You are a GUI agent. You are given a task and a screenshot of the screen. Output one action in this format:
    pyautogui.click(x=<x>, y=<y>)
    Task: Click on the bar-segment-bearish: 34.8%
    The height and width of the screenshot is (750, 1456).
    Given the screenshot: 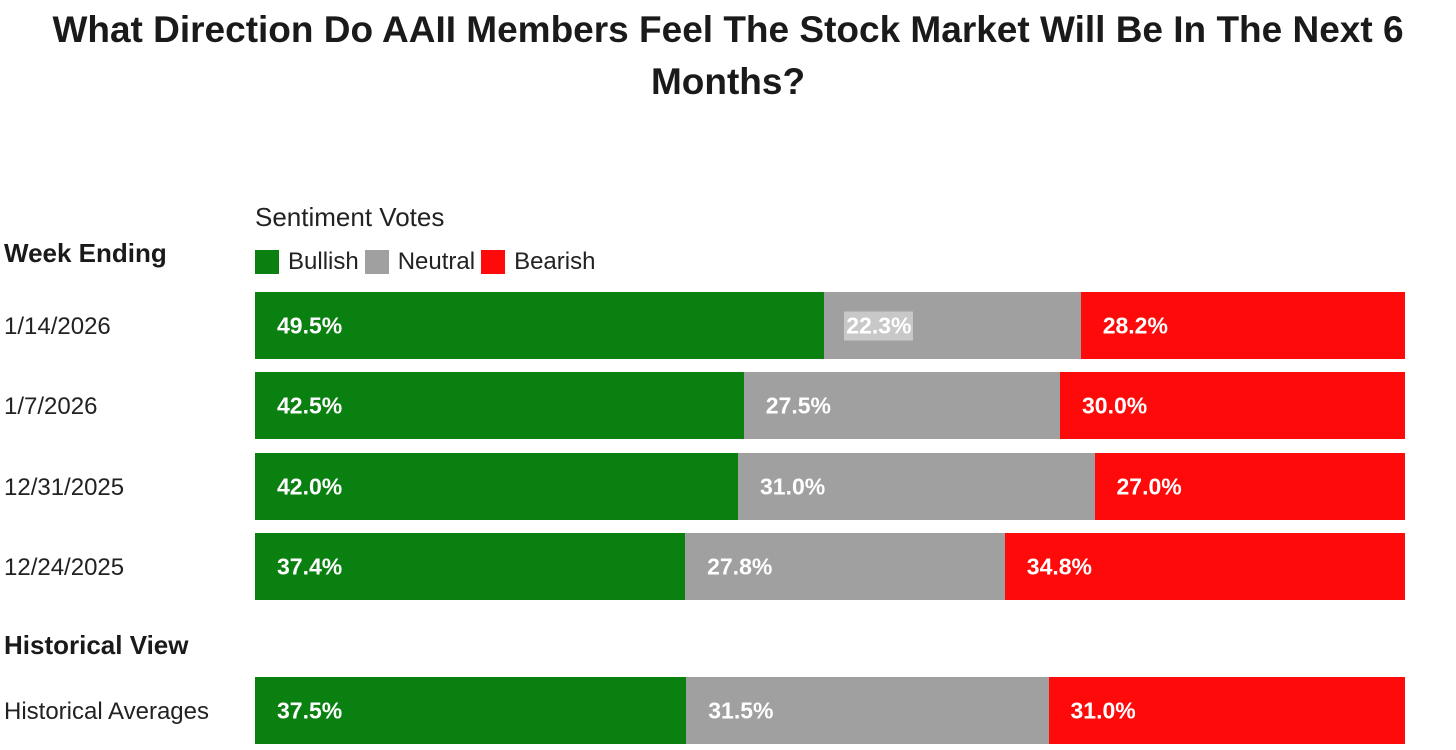 What is the action you would take?
    pyautogui.click(x=1204, y=566)
    